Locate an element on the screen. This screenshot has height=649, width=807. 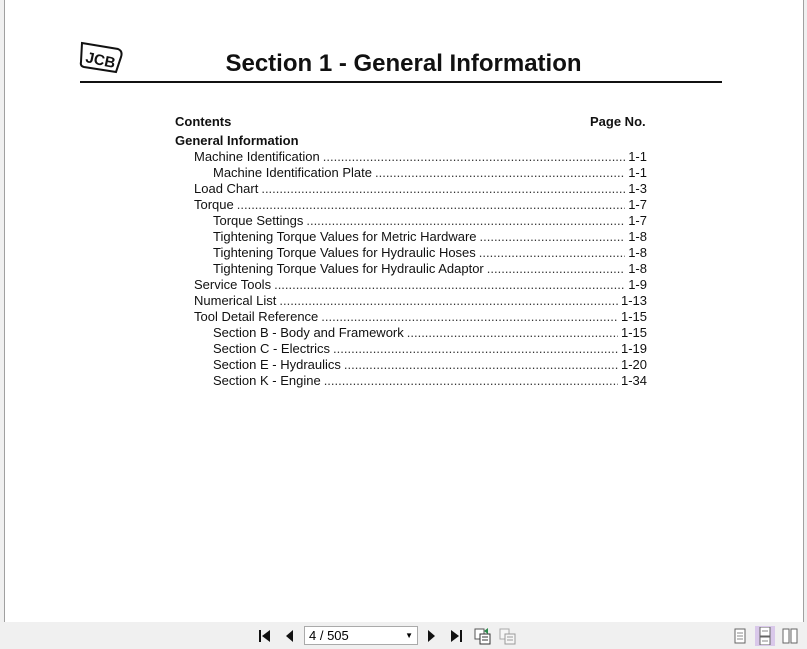
toc-entry: Service Tools 1-9 is located at coordinates (420, 285).